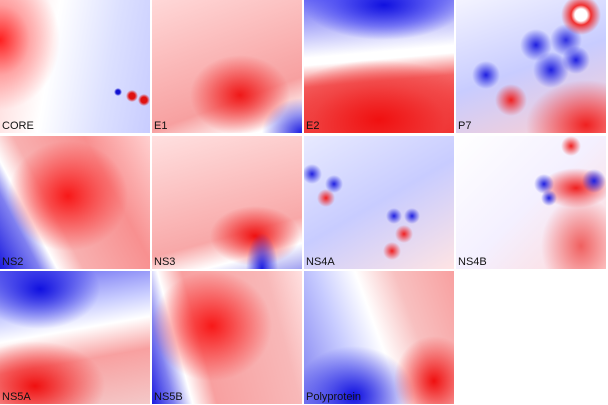  What do you see at coordinates (313, 126) in the screenshot?
I see `panel-label: E2` at bounding box center [313, 126].